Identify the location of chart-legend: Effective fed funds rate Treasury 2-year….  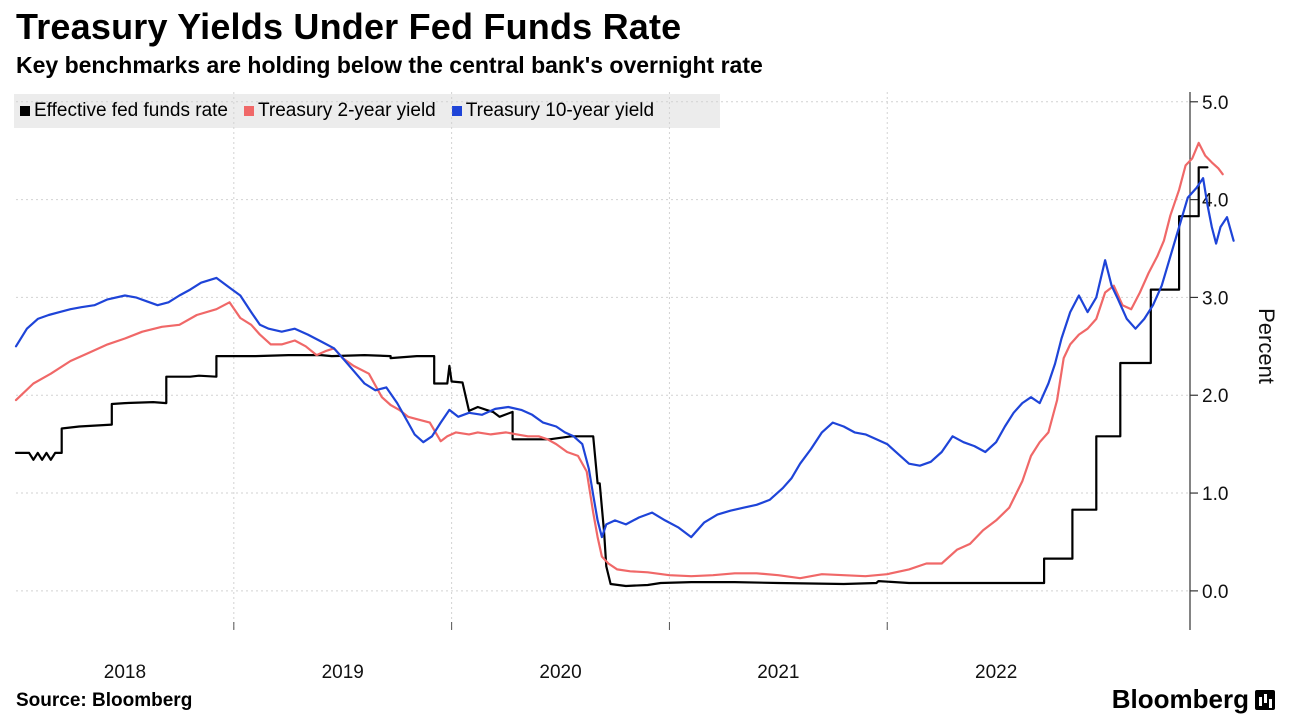
(367, 111).